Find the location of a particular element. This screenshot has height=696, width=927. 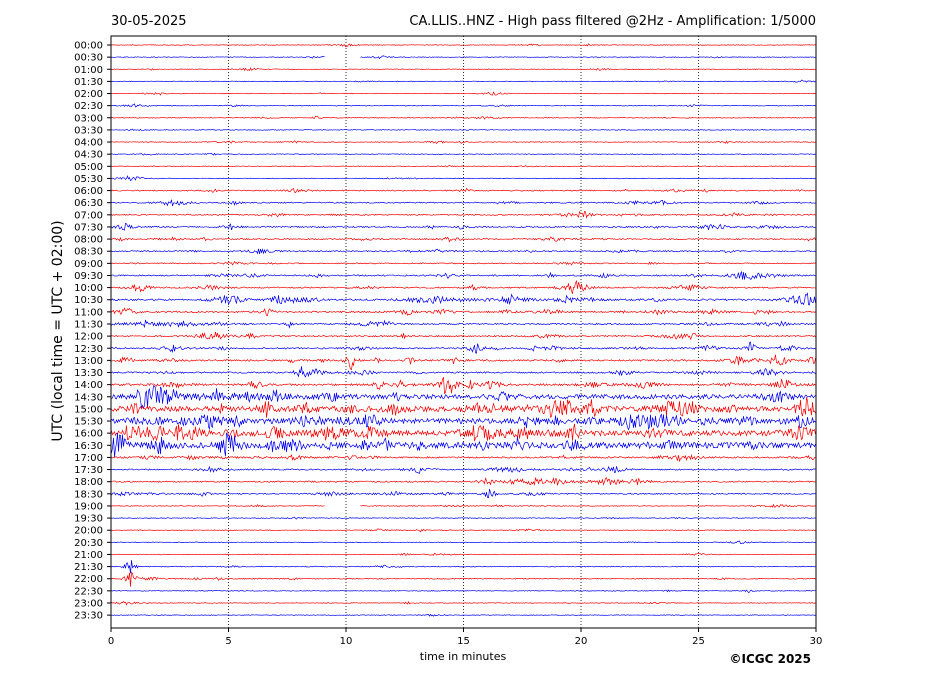

row-label: 01:00 is located at coordinates (88, 70).